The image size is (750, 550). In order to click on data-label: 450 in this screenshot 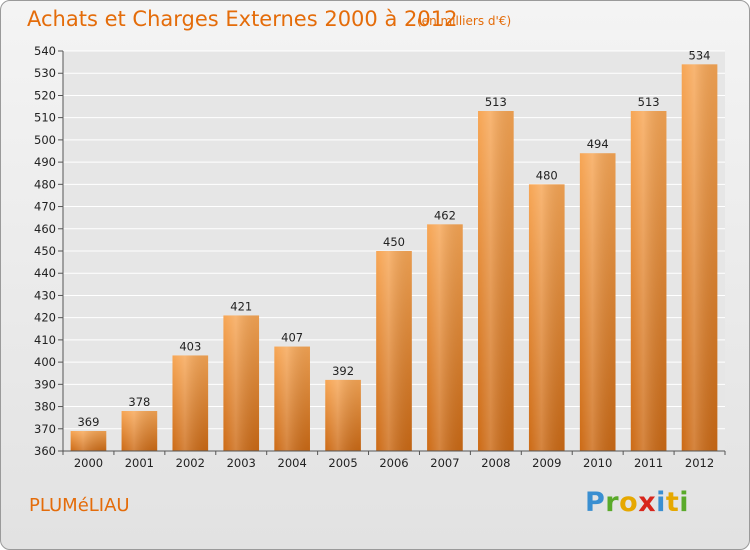, I will do `click(394, 242)`.